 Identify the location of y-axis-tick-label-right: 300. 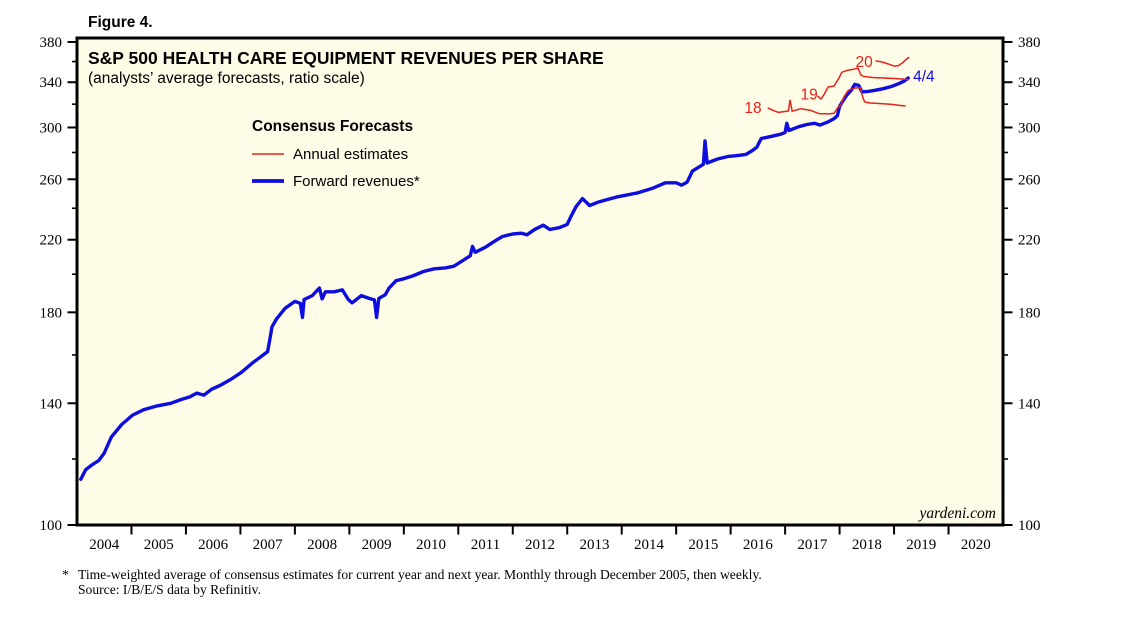
(1029, 129).